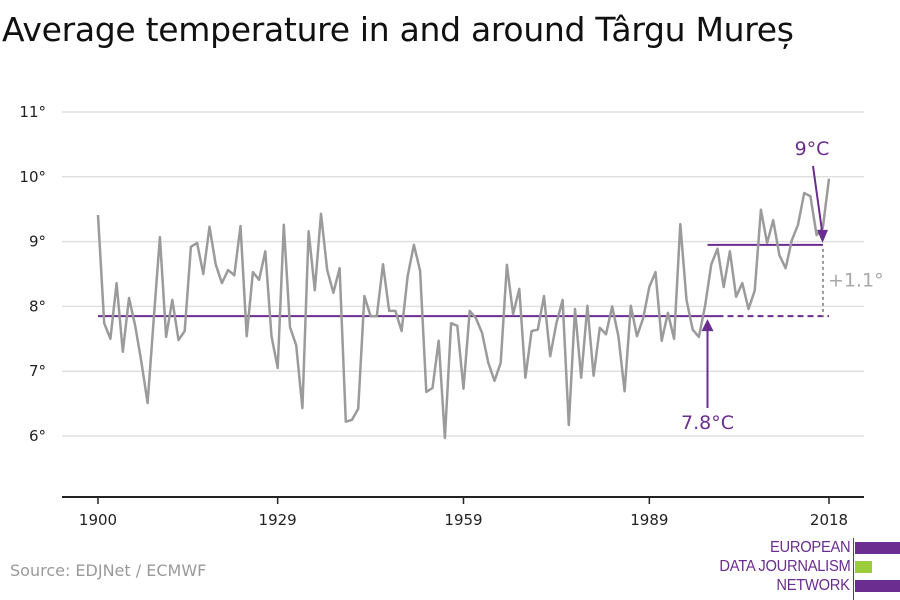  I want to click on edjnet-logo: EUROPEAN DATA JOURNALISM NETWORK, so click(800, 569).